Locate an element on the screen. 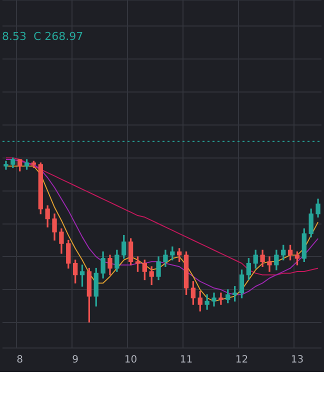  x-tick-label: 8 is located at coordinates (20, 360).